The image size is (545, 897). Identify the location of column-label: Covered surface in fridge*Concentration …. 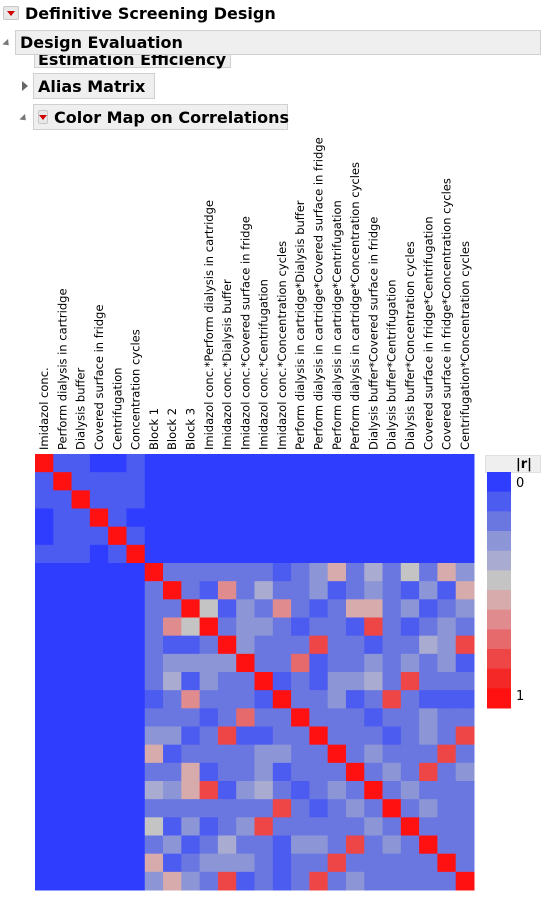
(447, 314).